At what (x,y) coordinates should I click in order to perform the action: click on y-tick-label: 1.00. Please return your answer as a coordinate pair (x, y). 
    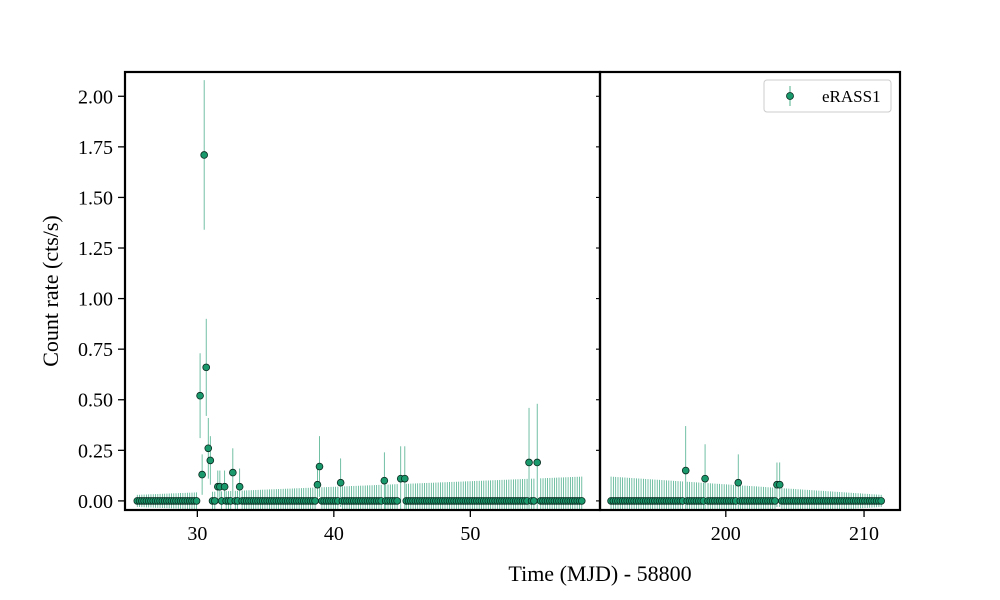
    Looking at the image, I should click on (95, 300).